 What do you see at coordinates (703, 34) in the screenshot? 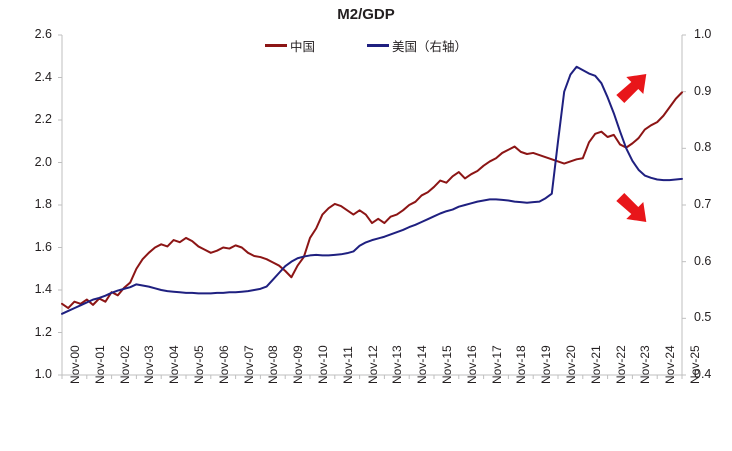
I see `y-right-tick-label: 1.0` at bounding box center [703, 34].